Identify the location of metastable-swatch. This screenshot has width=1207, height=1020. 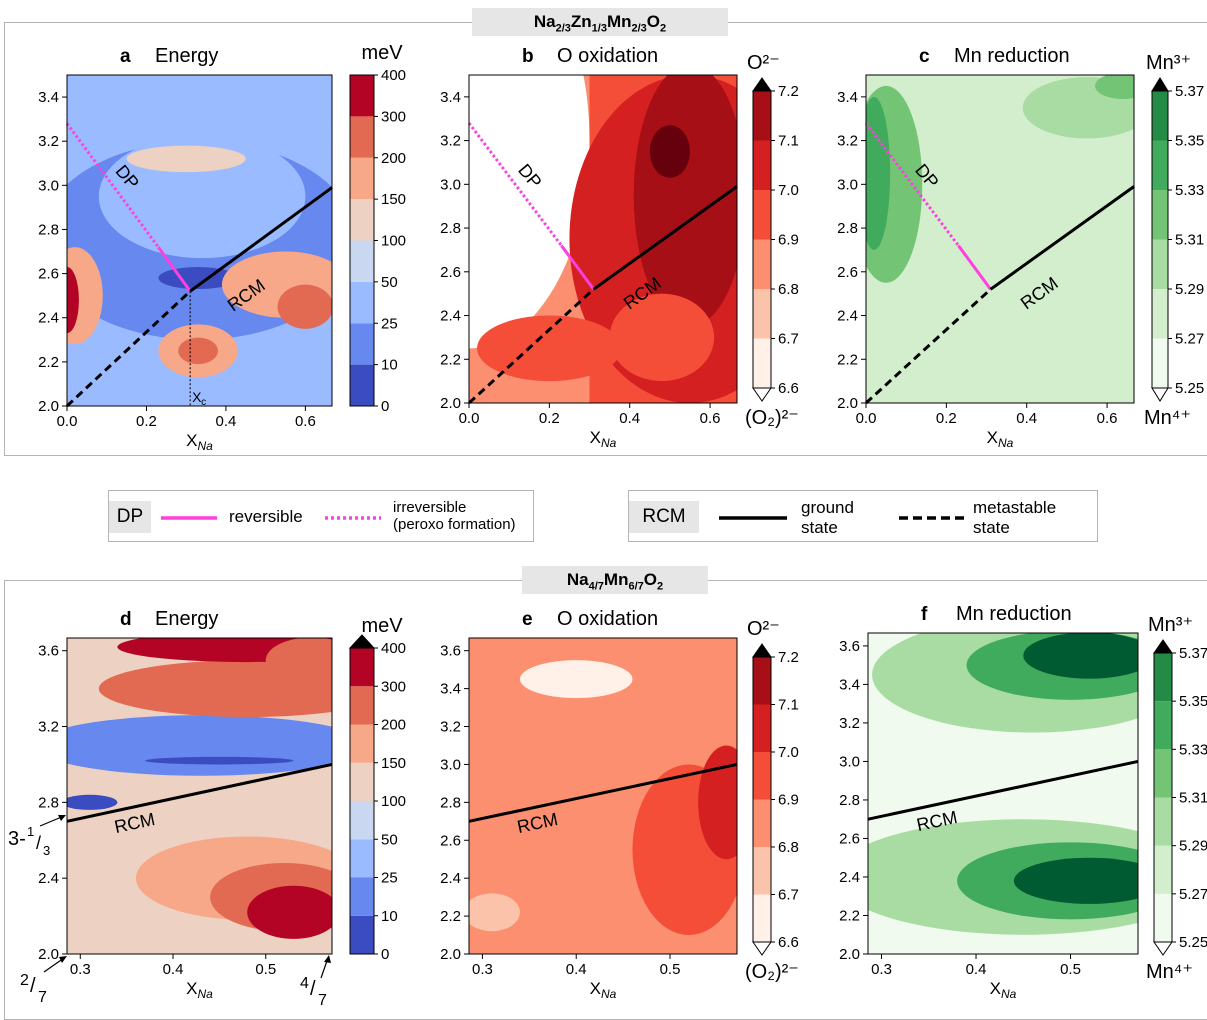
(933, 518).